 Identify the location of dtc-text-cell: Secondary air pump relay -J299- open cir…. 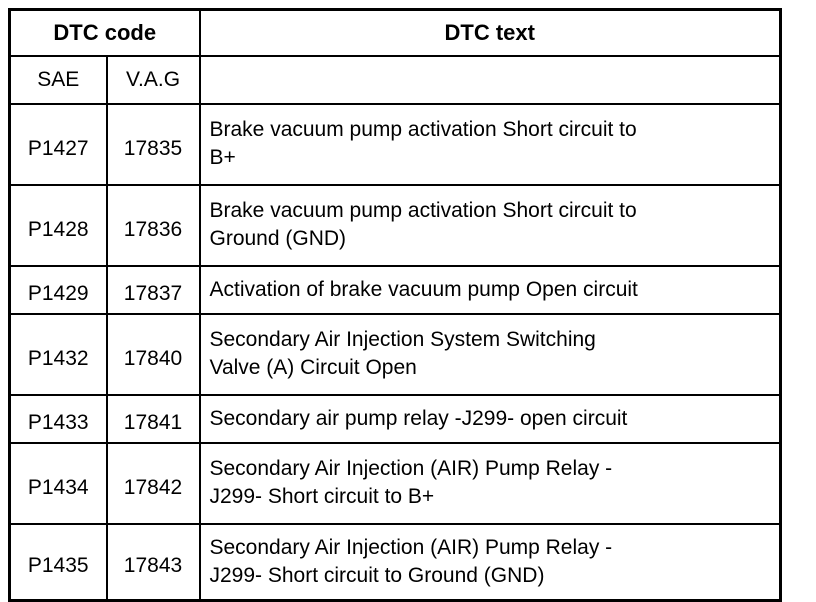
(490, 418).